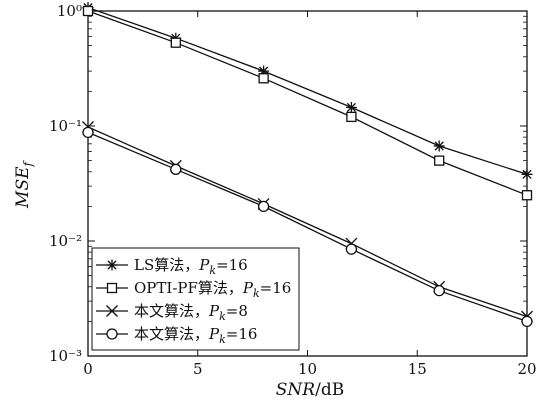 The width and height of the screenshot is (537, 401). Describe the element at coordinates (191, 266) in the screenshot. I see `legend-label: LS算法，Pk=16` at that location.